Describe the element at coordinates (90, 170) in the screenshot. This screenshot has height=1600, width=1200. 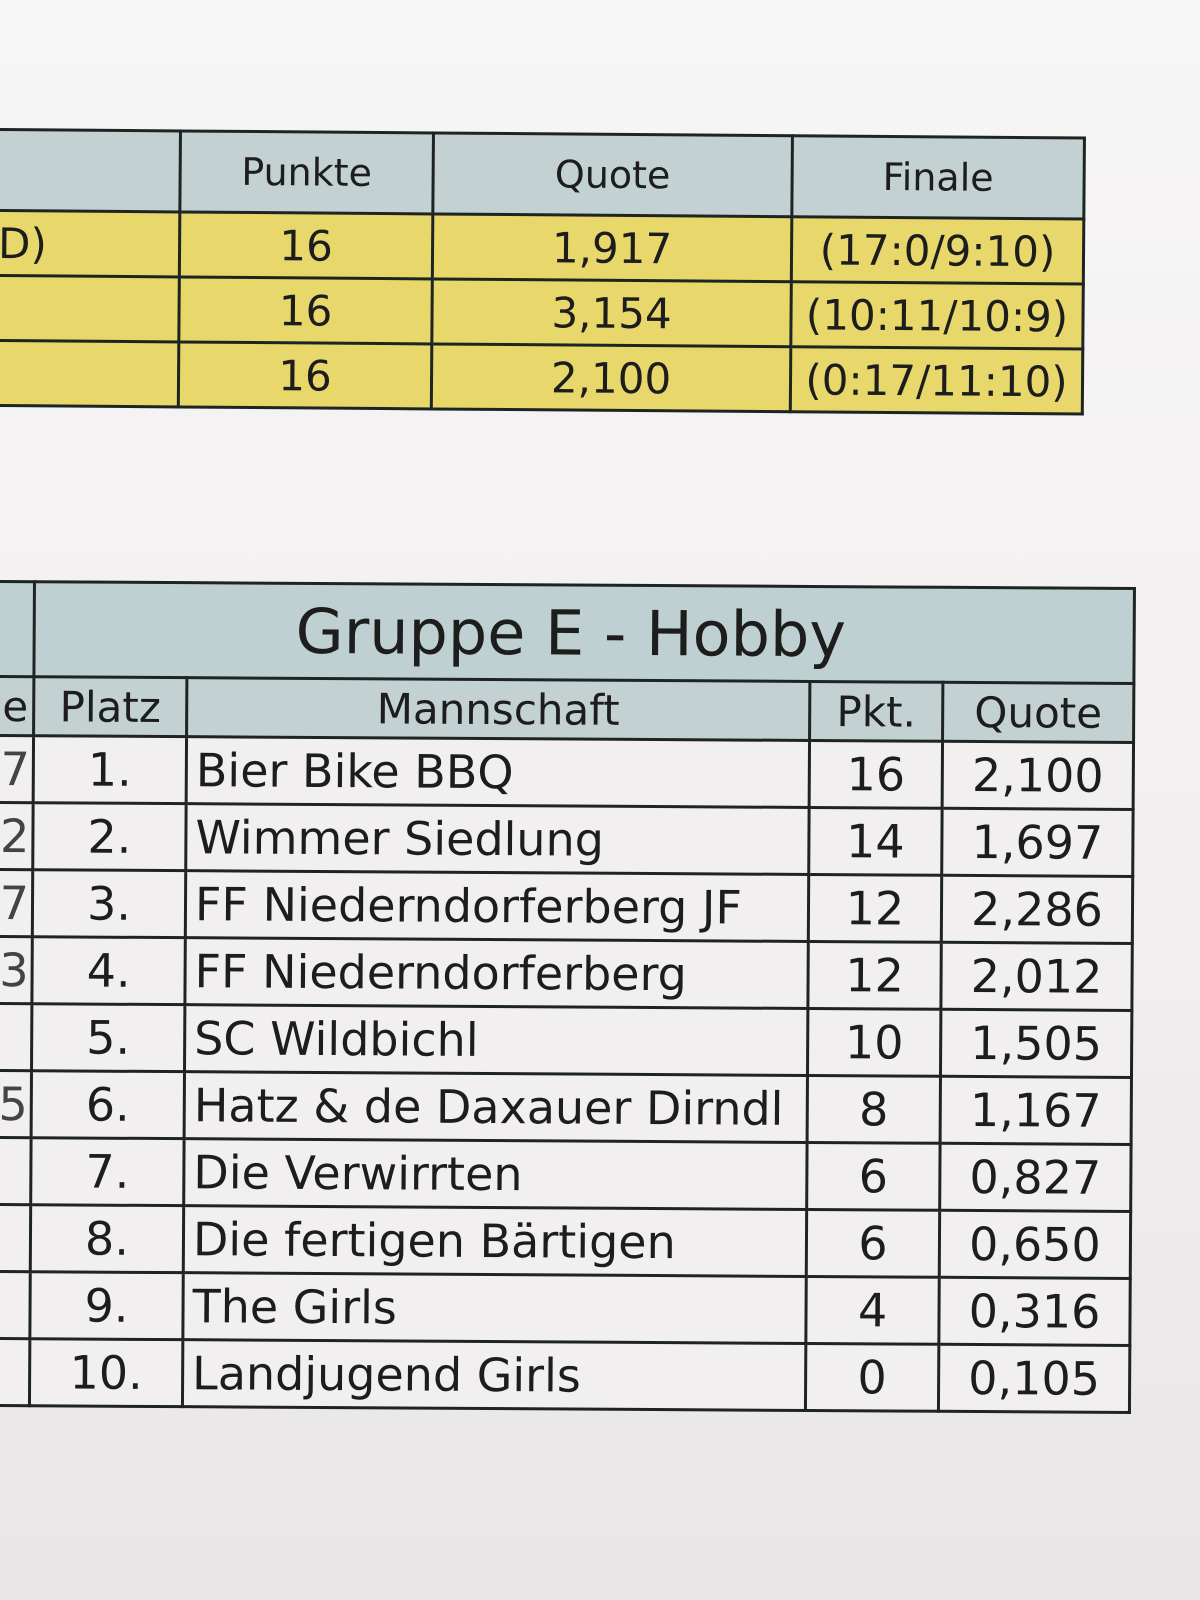
I see `header-team` at that location.